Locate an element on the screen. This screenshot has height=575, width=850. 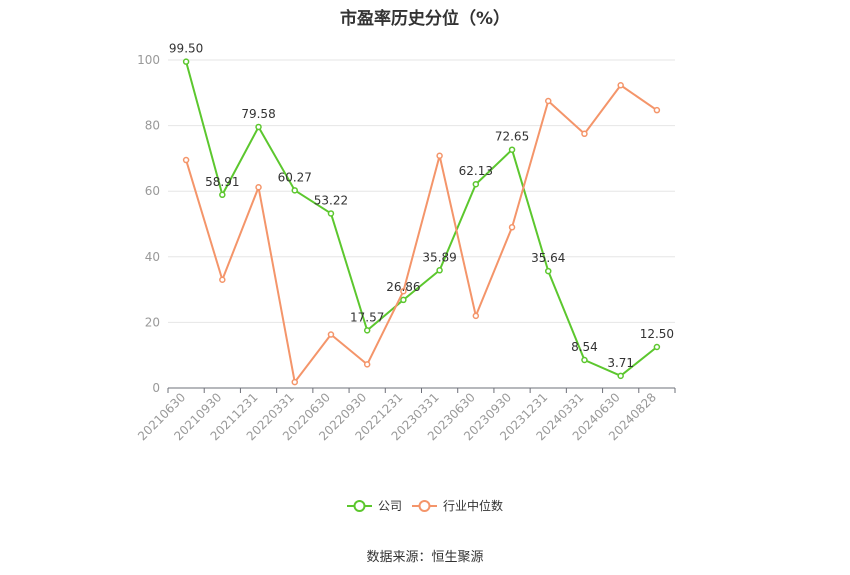
data-label: 8.54 is located at coordinates (584, 347).